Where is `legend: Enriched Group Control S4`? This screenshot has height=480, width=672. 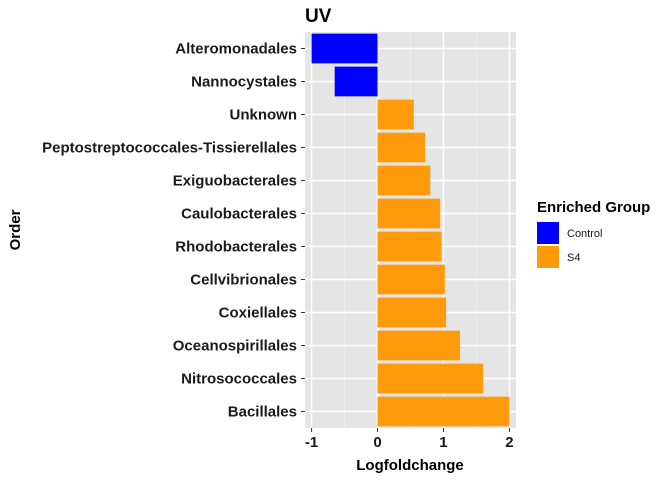
legend: Enriched Group Control S4 is located at coordinates (593, 233).